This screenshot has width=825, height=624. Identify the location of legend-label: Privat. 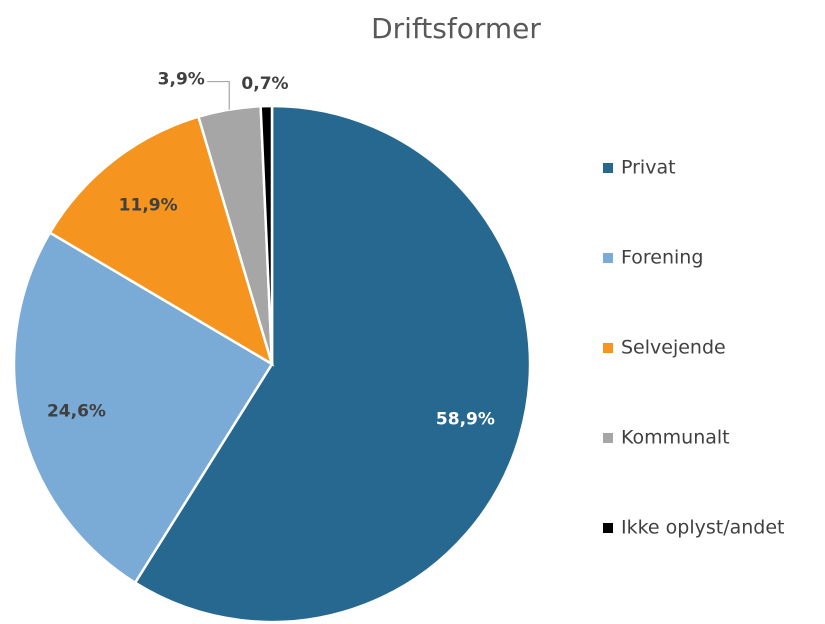
(648, 168).